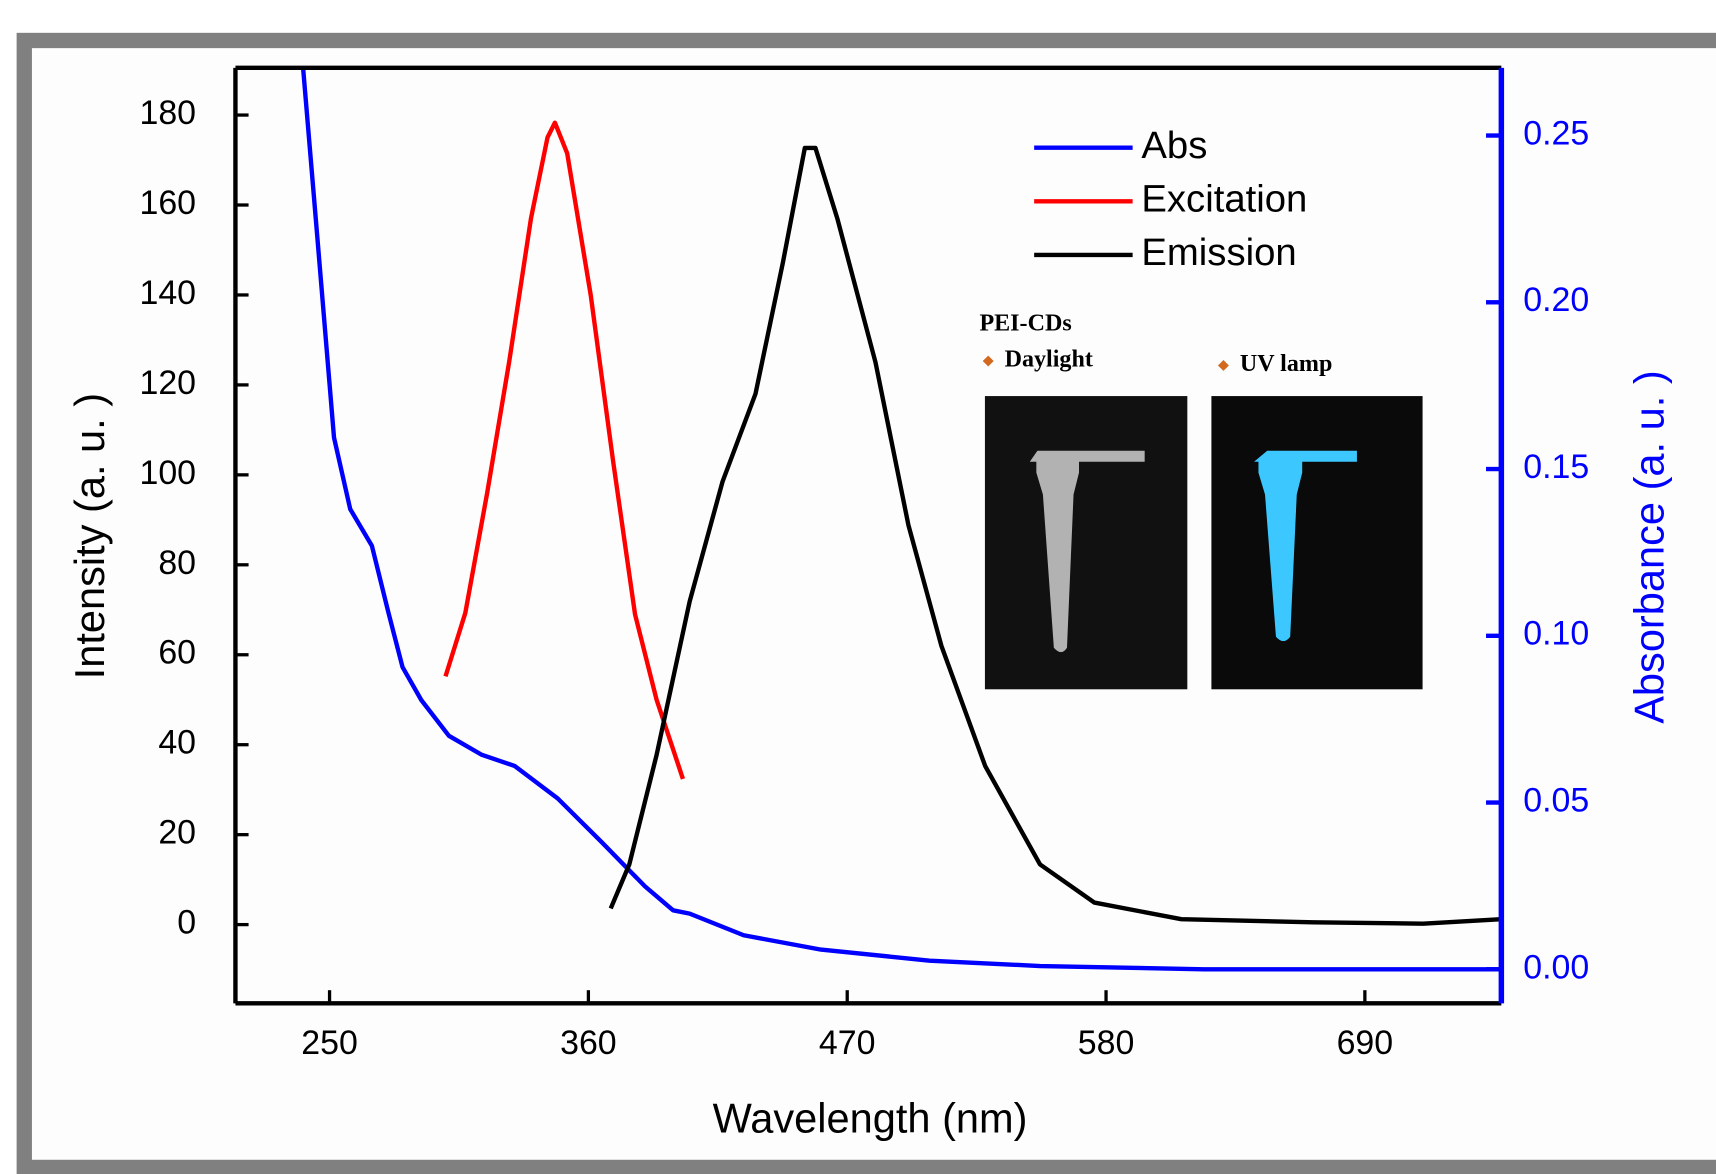 This screenshot has width=1716, height=1174. What do you see at coordinates (1556, 800) in the screenshot?
I see `y2-tick-label: 0.05` at bounding box center [1556, 800].